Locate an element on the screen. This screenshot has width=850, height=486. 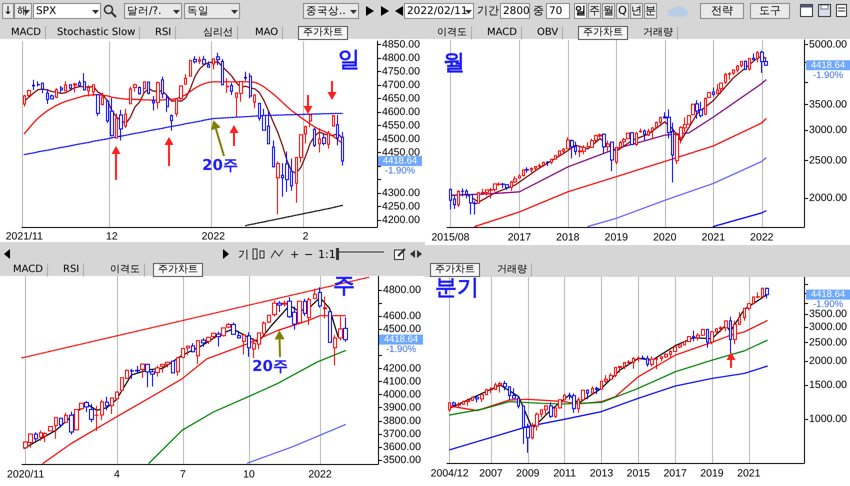
x-tick-label: 2021/11 is located at coordinates (25, 236).